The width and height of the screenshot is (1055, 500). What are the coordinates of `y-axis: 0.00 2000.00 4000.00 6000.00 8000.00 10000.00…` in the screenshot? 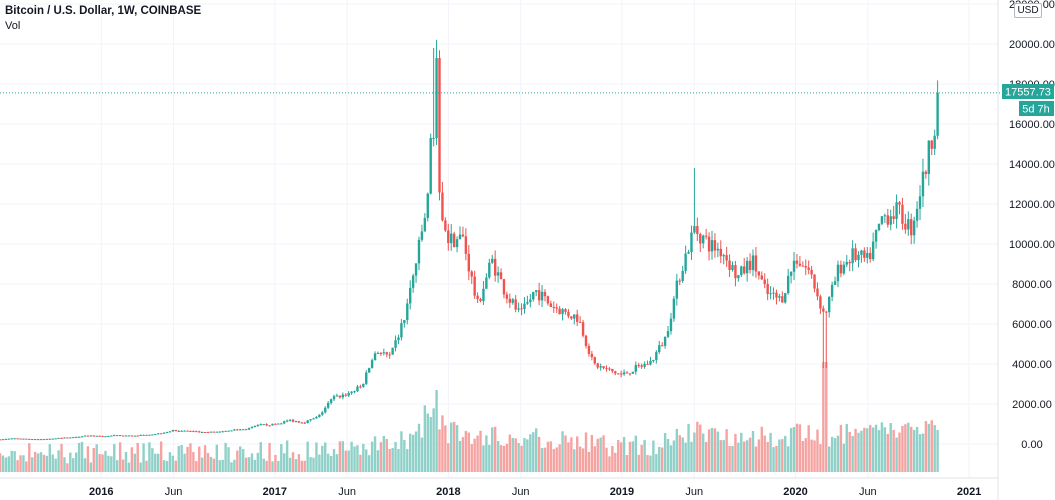 It's located at (1026, 250).